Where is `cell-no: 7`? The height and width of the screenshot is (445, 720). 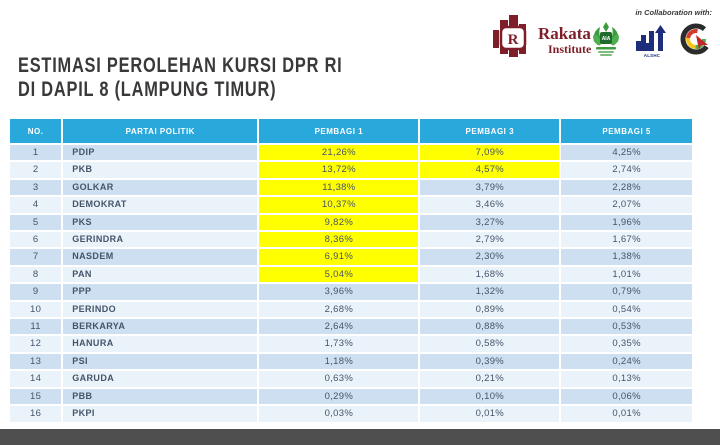
cell-no: 7 is located at coordinates (36, 257).